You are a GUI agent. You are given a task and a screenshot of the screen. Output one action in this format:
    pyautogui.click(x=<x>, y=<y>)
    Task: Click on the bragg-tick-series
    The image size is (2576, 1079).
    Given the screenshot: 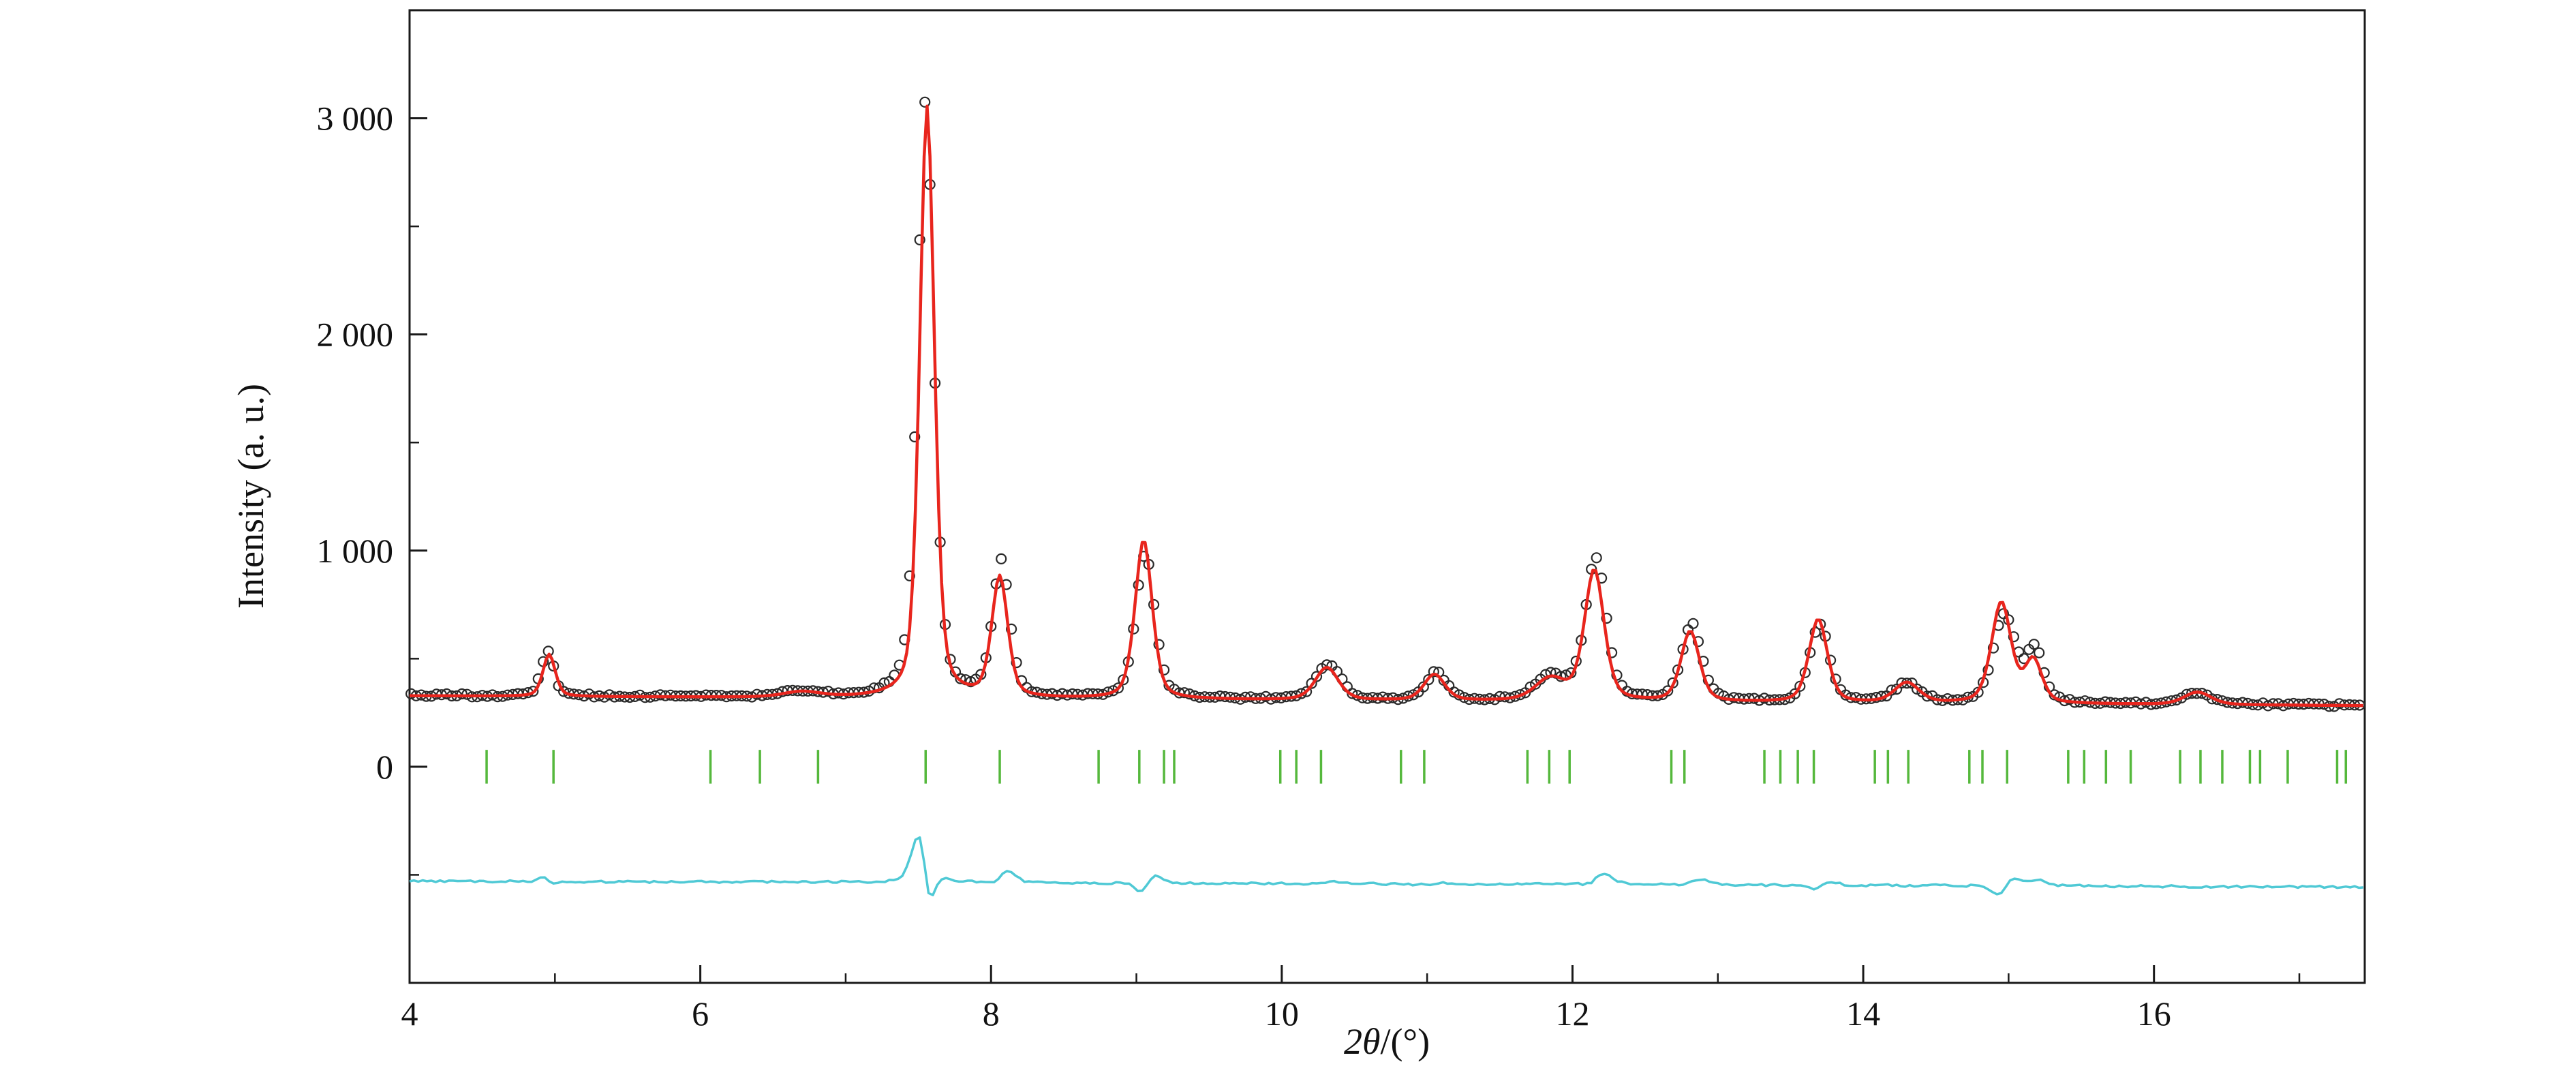 What is the action you would take?
    pyautogui.click(x=1417, y=767)
    